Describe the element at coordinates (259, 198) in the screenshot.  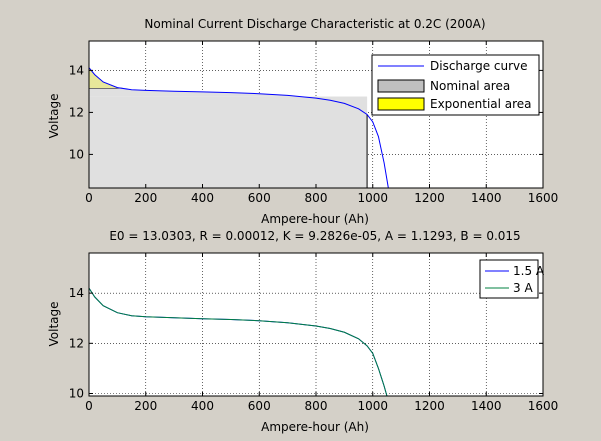
I see `top-tick-label-x: 600` at that location.